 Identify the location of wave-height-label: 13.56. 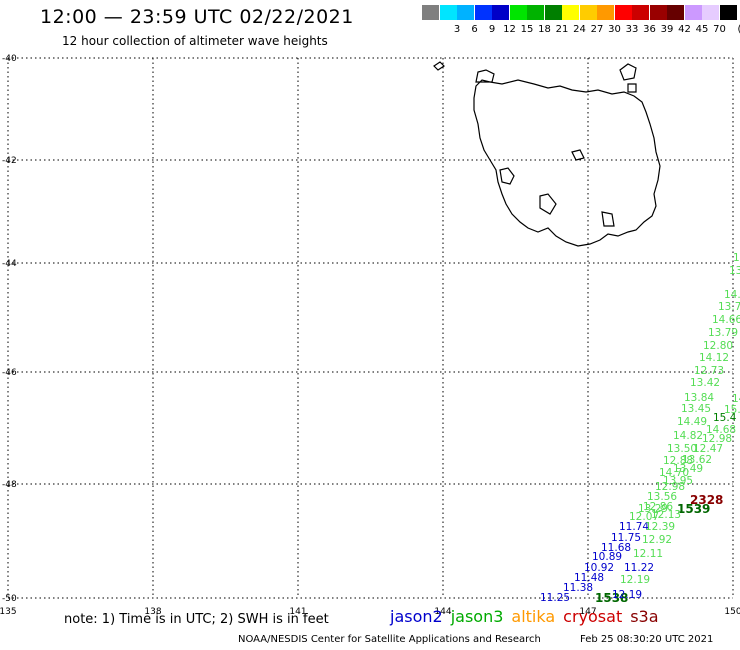
(662, 497).